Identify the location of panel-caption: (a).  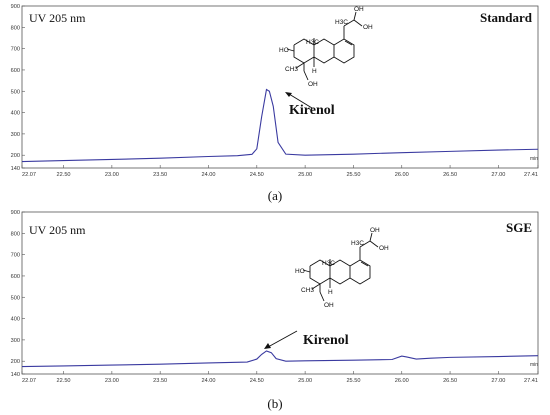
(275, 195).